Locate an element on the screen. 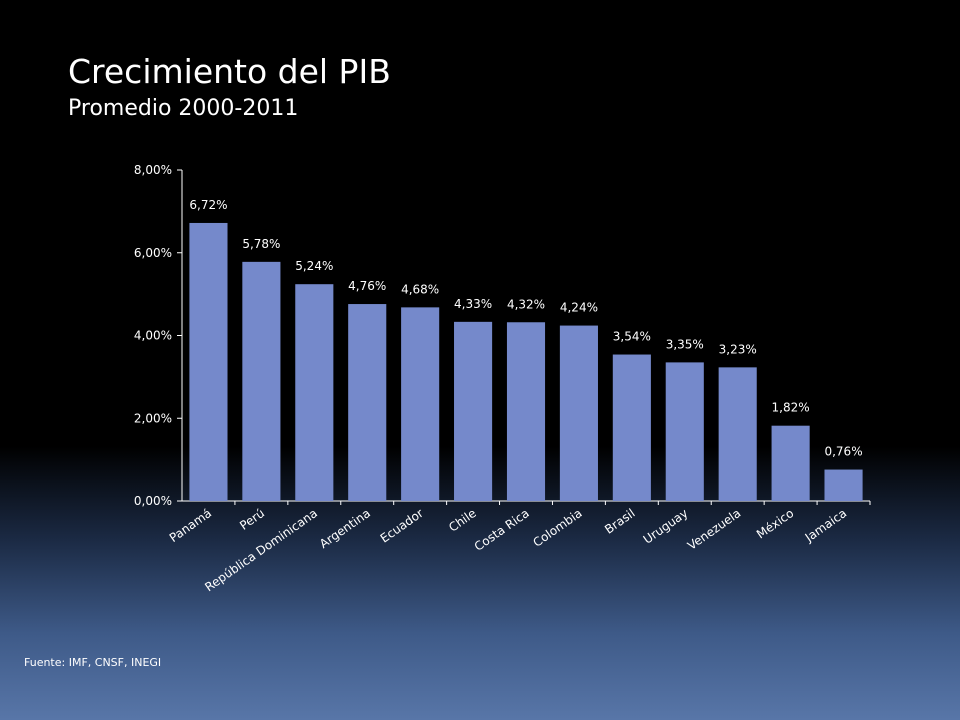 The image size is (960, 720). x-tick-label: Ecuador is located at coordinates (402, 526).